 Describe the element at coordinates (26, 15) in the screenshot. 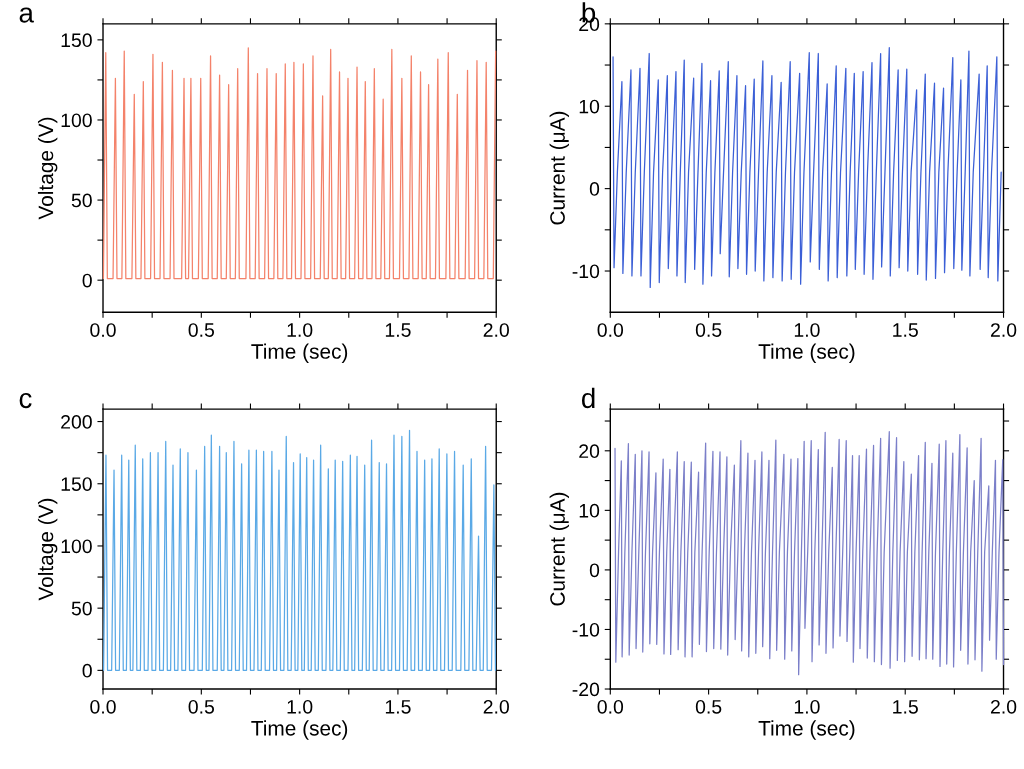

I see `chart-title: a` at that location.